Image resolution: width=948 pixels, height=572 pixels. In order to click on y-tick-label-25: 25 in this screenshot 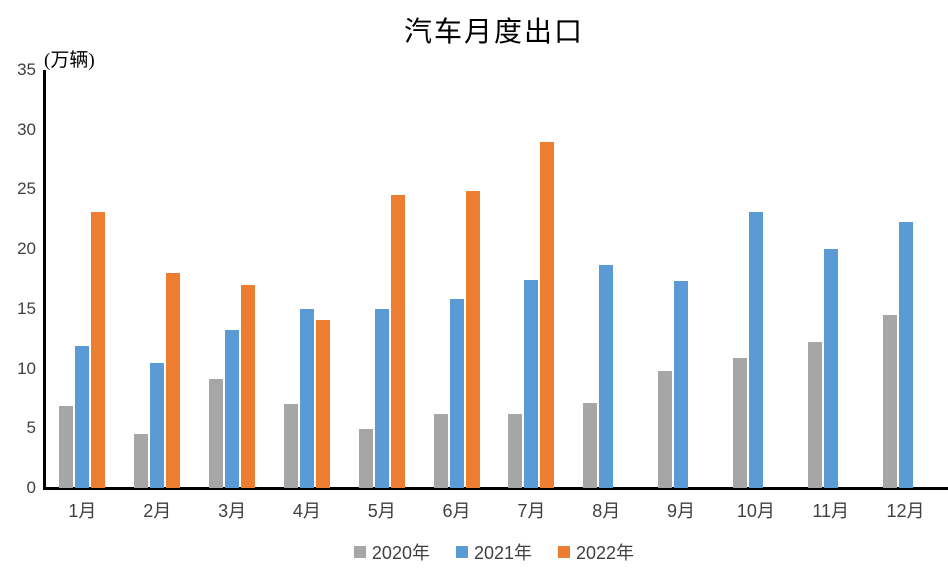, I will do `click(26, 189)`.